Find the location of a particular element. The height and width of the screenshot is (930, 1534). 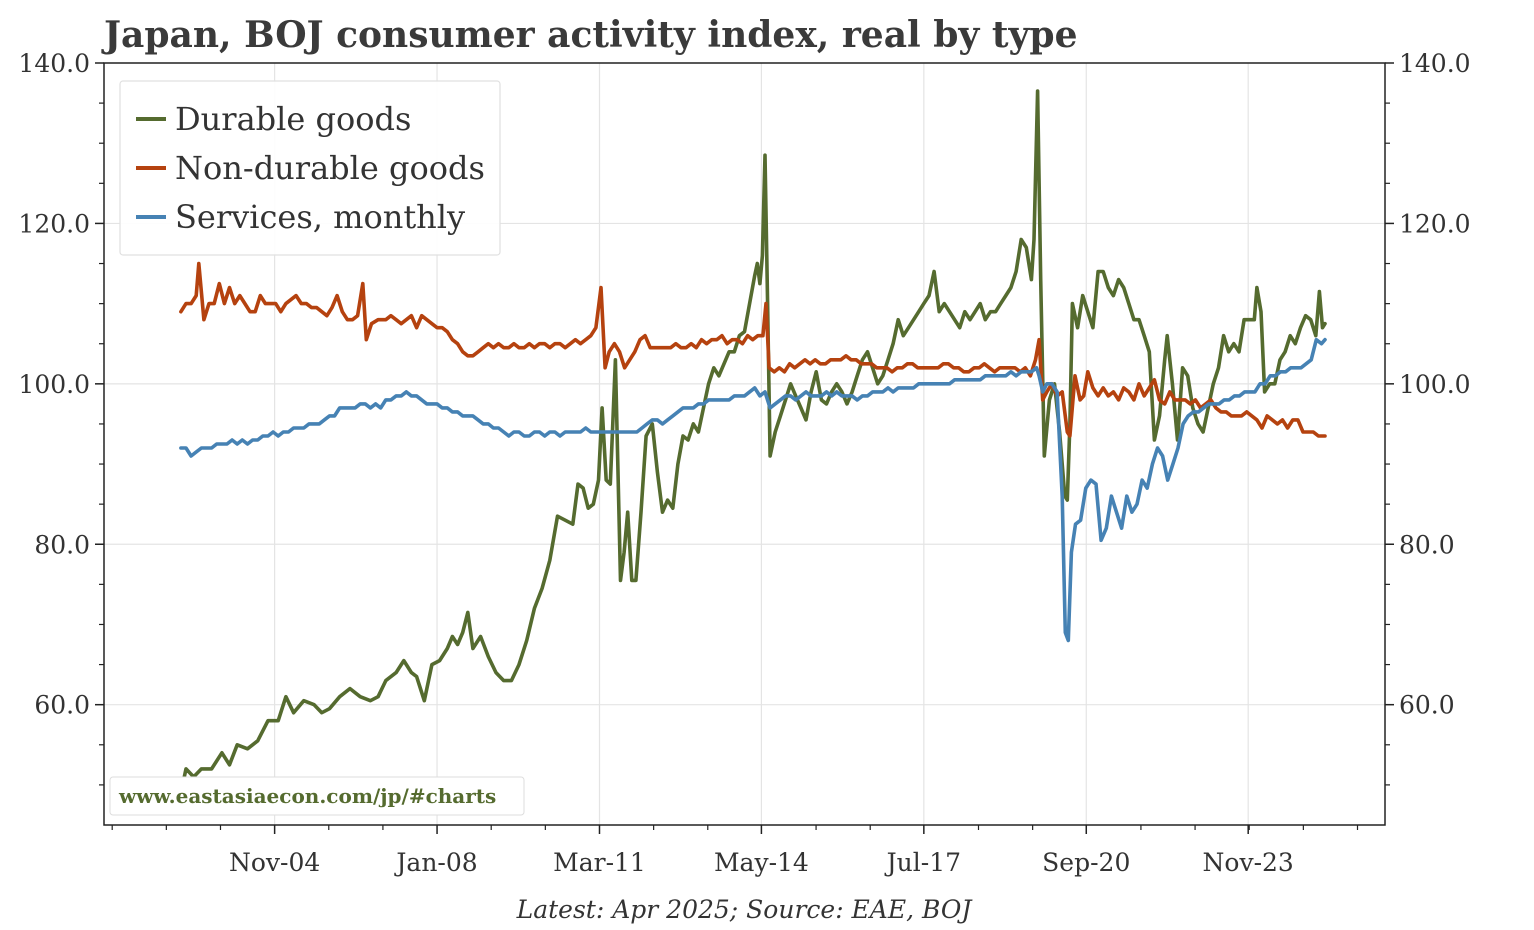

x-tick-label: Nov-23 is located at coordinates (1248, 862).